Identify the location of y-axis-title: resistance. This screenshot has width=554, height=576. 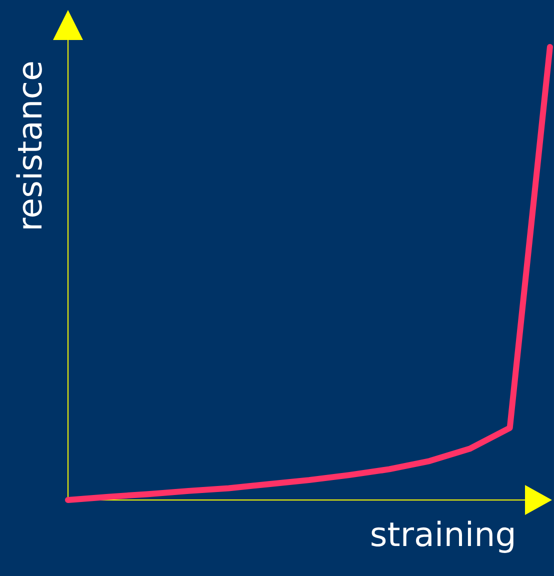
(29, 145).